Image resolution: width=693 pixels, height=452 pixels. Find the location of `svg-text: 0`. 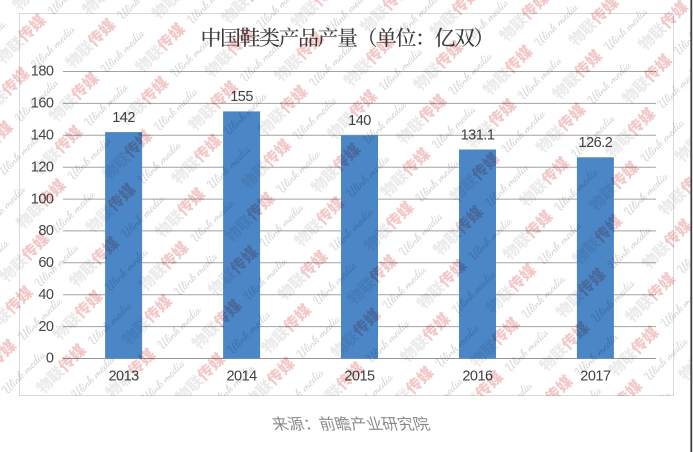

svg-text: 0 is located at coordinates (50, 359).